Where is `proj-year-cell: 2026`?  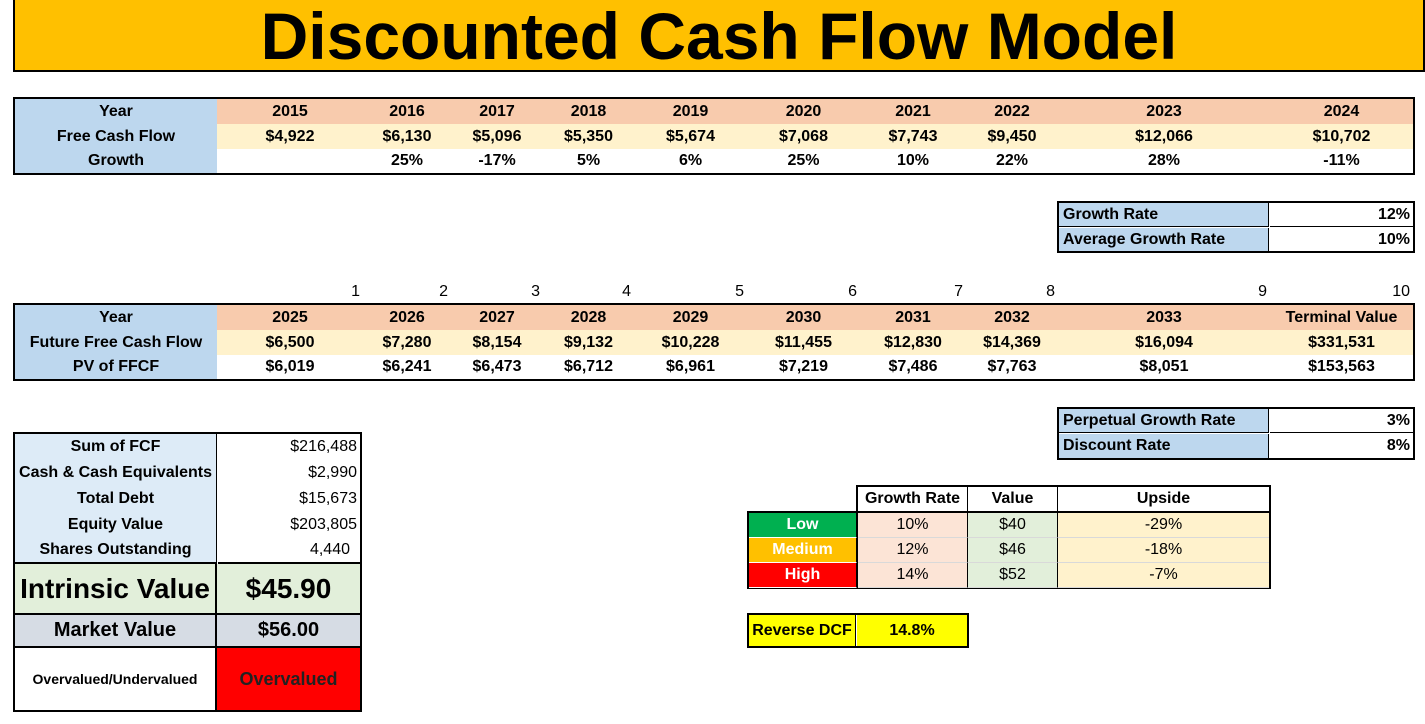 proj-year-cell: 2026 is located at coordinates (407, 317).